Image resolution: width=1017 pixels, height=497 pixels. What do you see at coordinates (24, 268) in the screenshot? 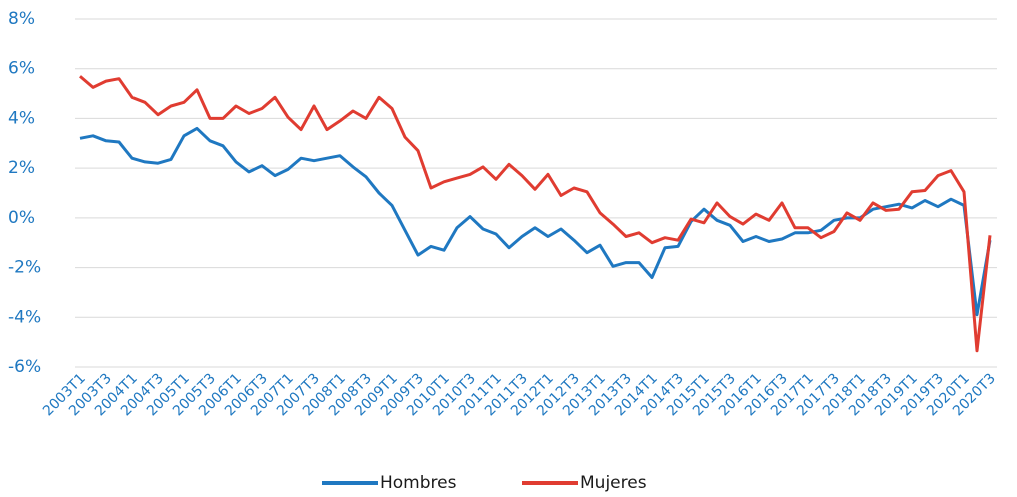
I see `y-tick-label: -2%` at bounding box center [24, 268].